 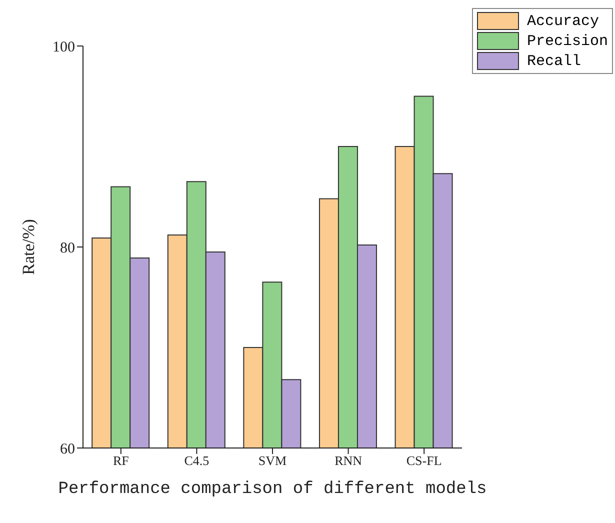 What do you see at coordinates (562, 21) in the screenshot?
I see `legend-label: Accuracy` at bounding box center [562, 21].